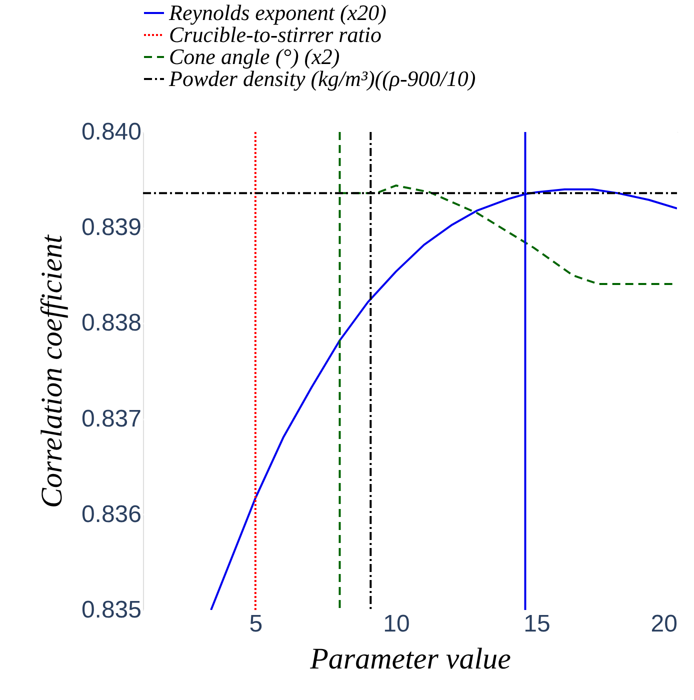  Describe the element at coordinates (111, 610) in the screenshot. I see `y-tick-label: 0.835` at that location.